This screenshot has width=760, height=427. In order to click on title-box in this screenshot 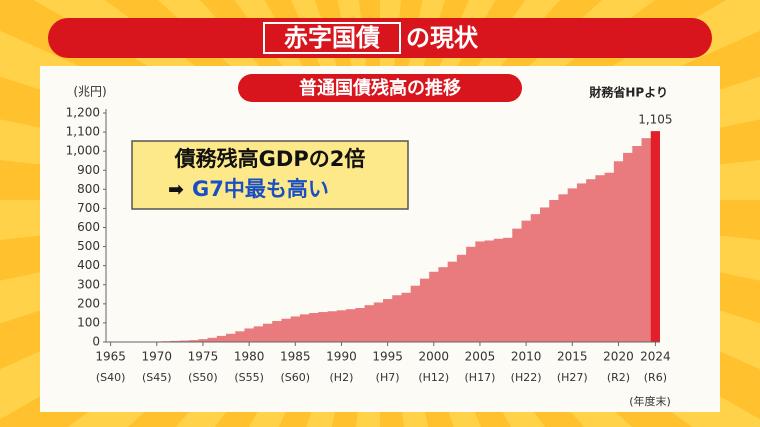, I will do `click(332, 38)`.